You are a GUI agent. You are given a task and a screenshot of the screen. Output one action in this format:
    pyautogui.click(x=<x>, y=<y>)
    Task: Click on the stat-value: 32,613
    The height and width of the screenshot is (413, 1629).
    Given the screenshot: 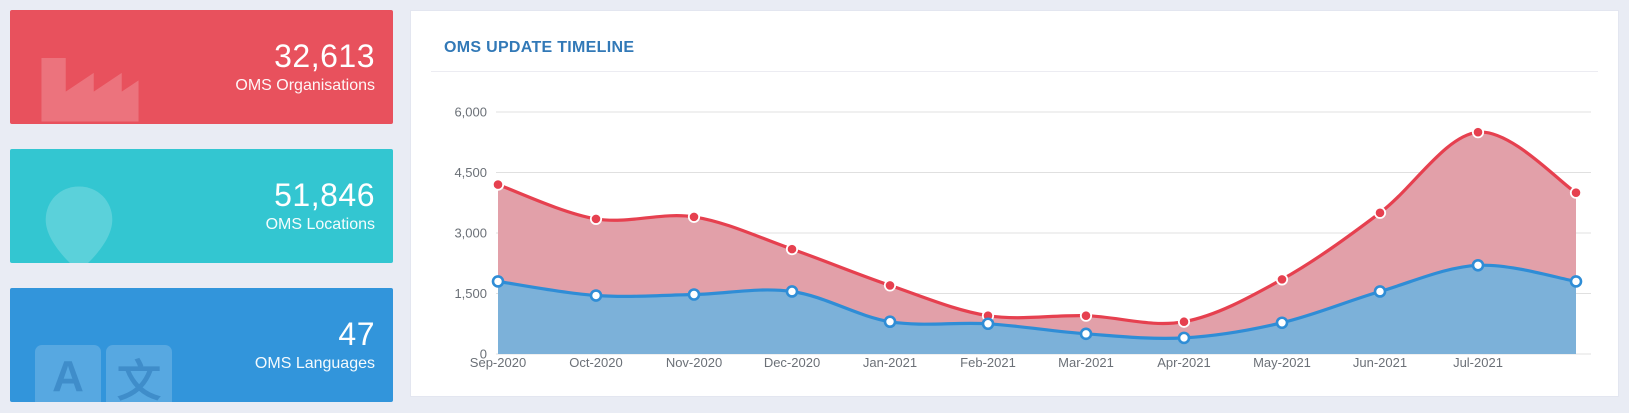 What is the action you would take?
    pyautogui.click(x=324, y=56)
    